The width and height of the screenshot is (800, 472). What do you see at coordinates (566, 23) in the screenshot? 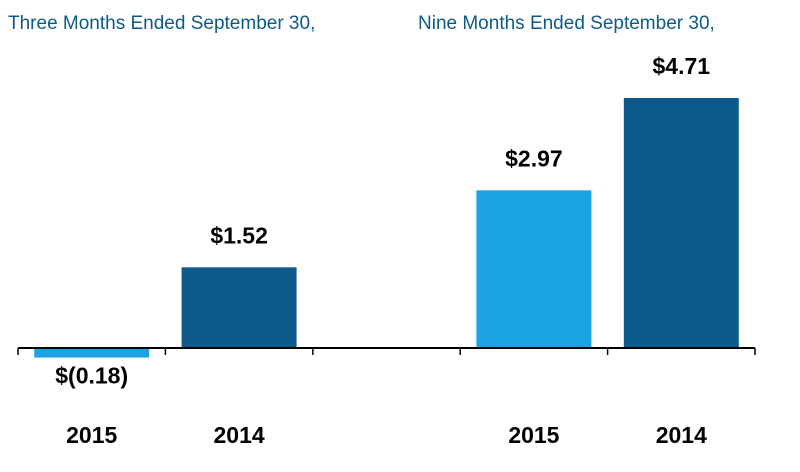
I see `group-title: Nine Months Ended September 30,` at bounding box center [566, 23].